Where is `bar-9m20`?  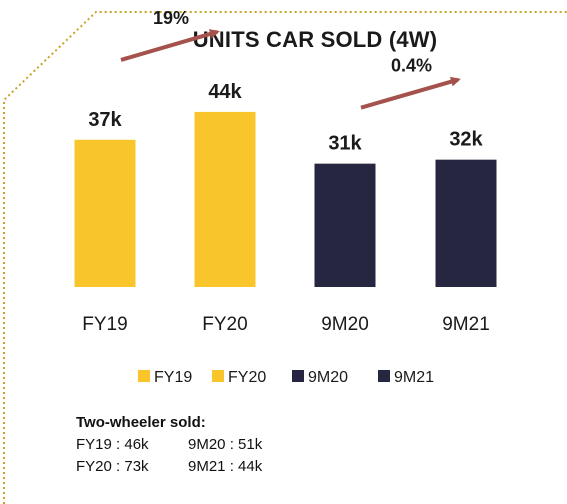
bar-9m20 is located at coordinates (345, 225).